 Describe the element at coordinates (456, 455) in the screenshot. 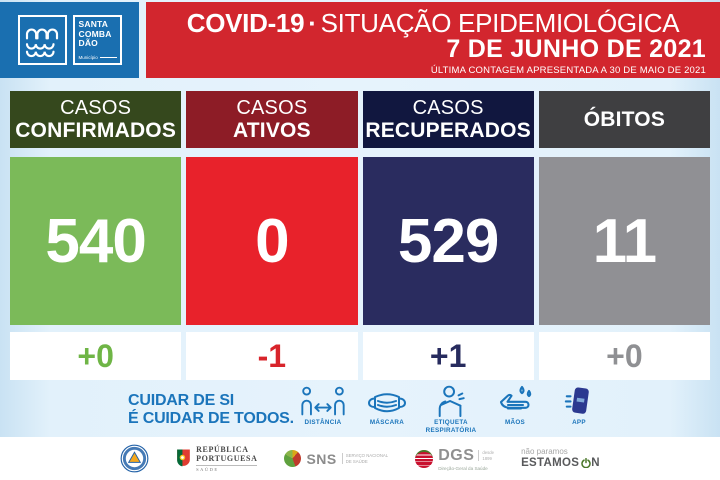

I see `dgs-abbr: DGS` at that location.